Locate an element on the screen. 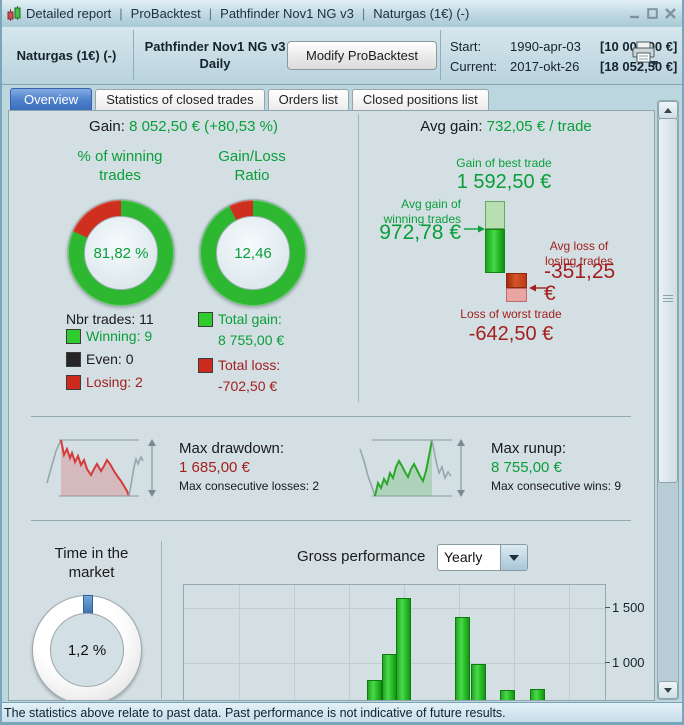 Image resolution: width=684 pixels, height=725 pixels. current-value: [18 052,50 €] is located at coordinates (639, 66).